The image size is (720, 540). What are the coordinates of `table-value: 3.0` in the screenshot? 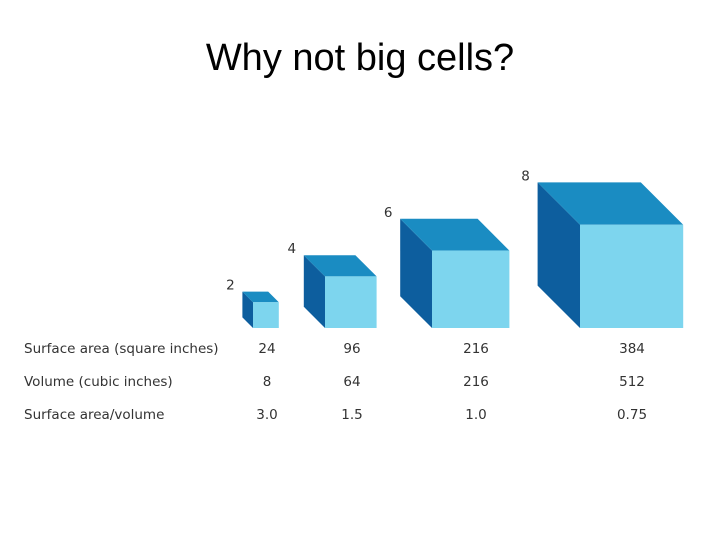 It's located at (266, 415).